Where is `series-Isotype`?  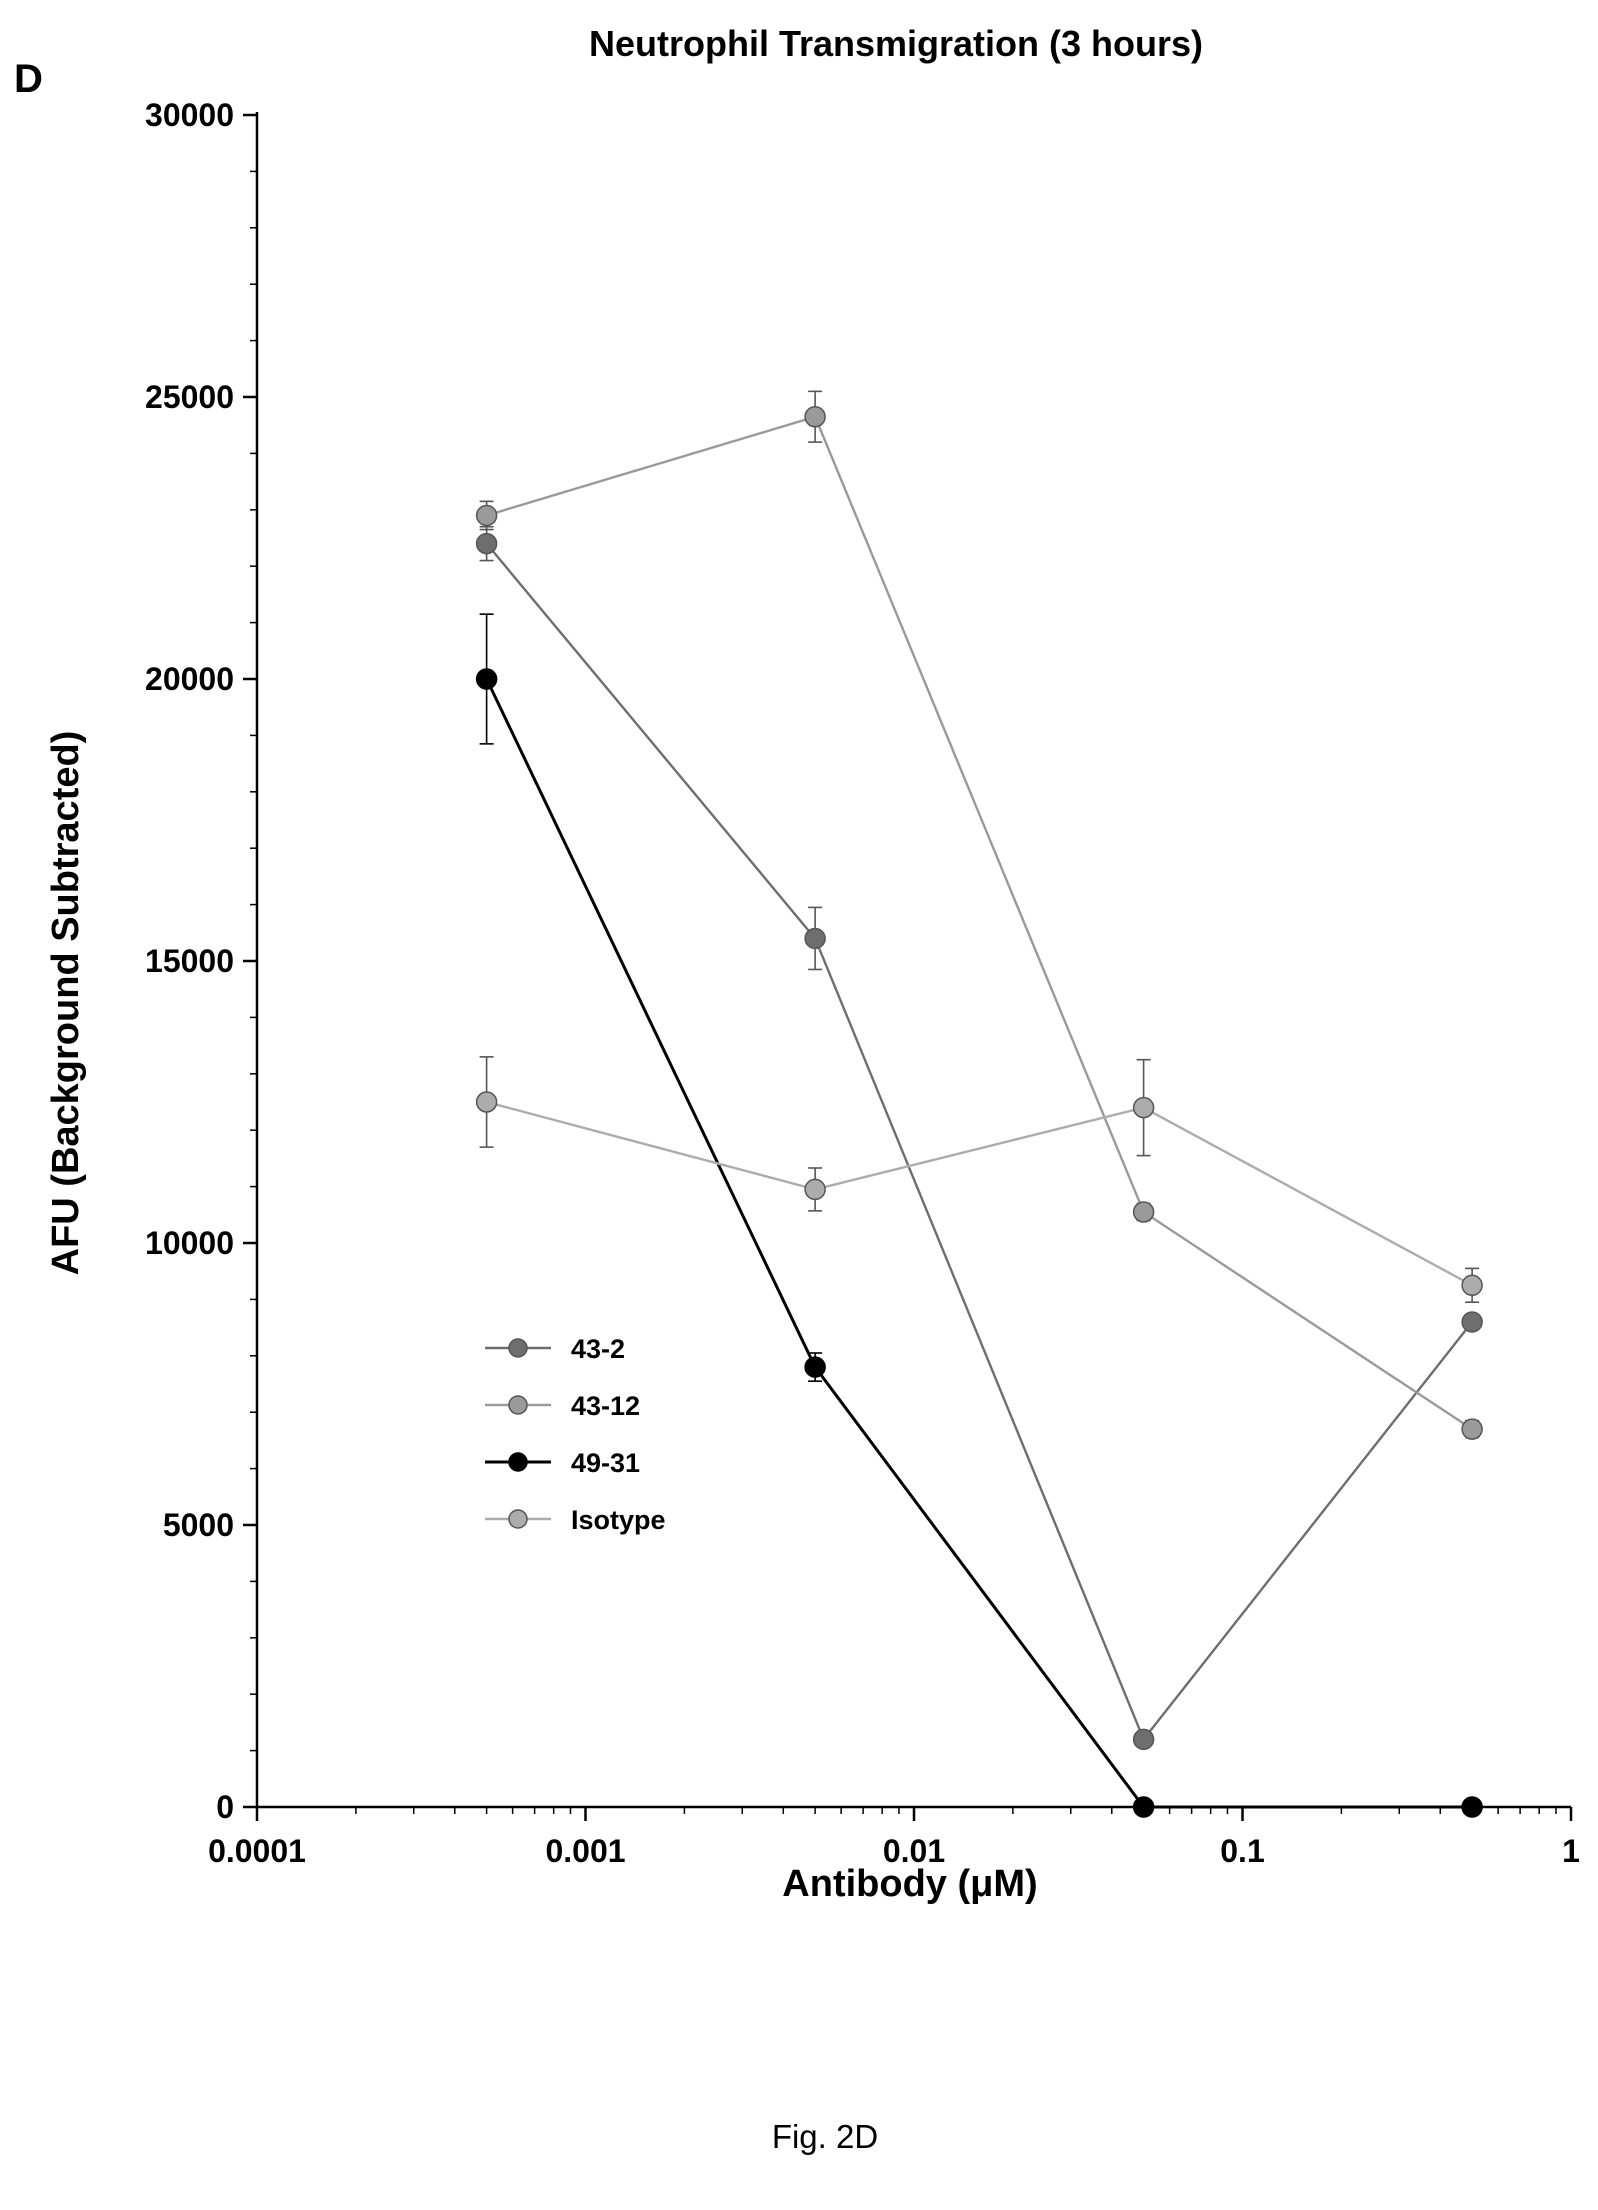 series-Isotype is located at coordinates (979, 1180).